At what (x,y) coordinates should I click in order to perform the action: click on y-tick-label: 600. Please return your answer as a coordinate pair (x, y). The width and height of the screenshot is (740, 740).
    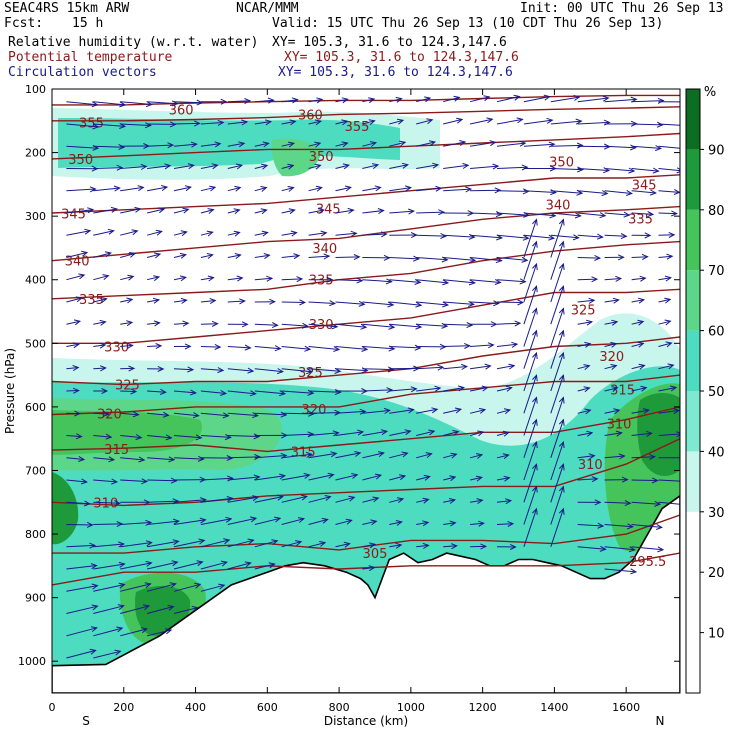
    Looking at the image, I should click on (35, 407).